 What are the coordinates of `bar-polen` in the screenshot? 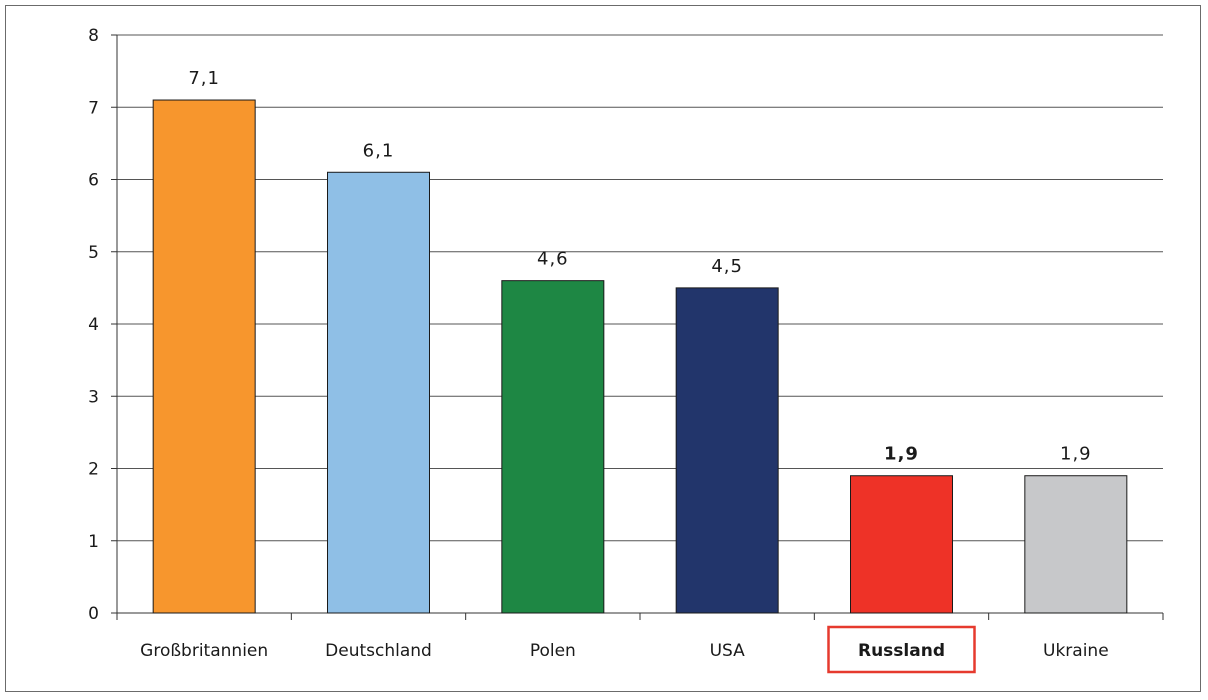 It's located at (553, 447).